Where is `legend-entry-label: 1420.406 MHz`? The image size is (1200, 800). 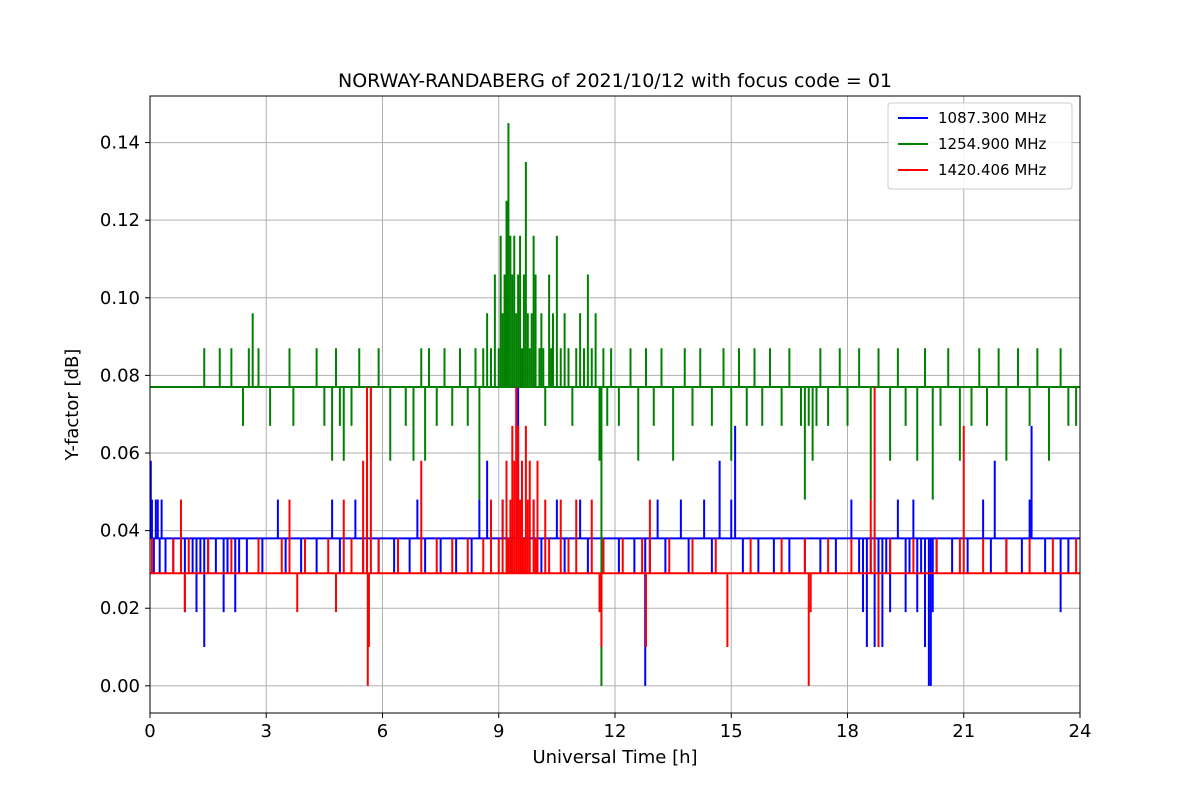
legend-entry-label: 1420.406 MHz is located at coordinates (992, 170).